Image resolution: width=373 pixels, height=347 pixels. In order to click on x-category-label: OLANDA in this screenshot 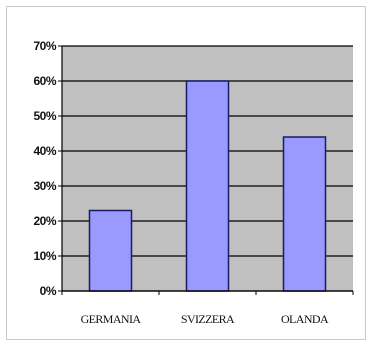, I will do `click(305, 319)`.